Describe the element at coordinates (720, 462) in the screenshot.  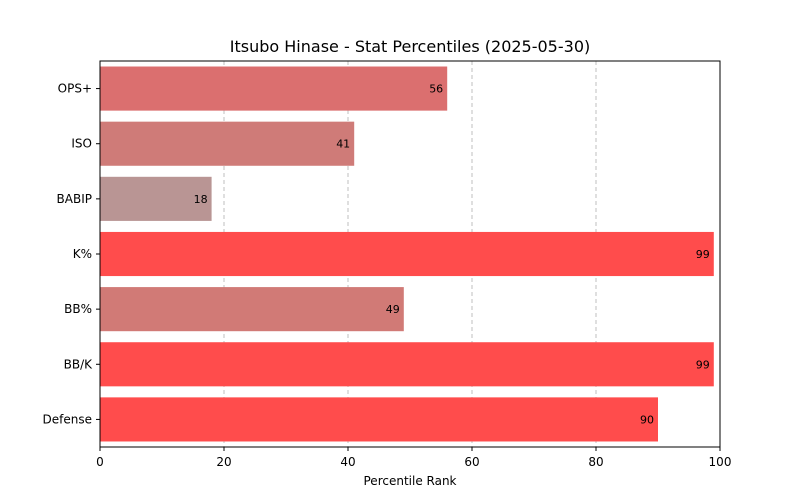
I see `x-tick-label: 100` at that location.